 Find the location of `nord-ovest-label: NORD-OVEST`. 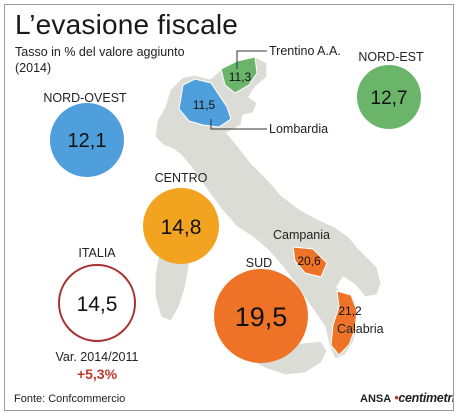

nord-ovest-label: NORD-OVEST is located at coordinates (85, 98).